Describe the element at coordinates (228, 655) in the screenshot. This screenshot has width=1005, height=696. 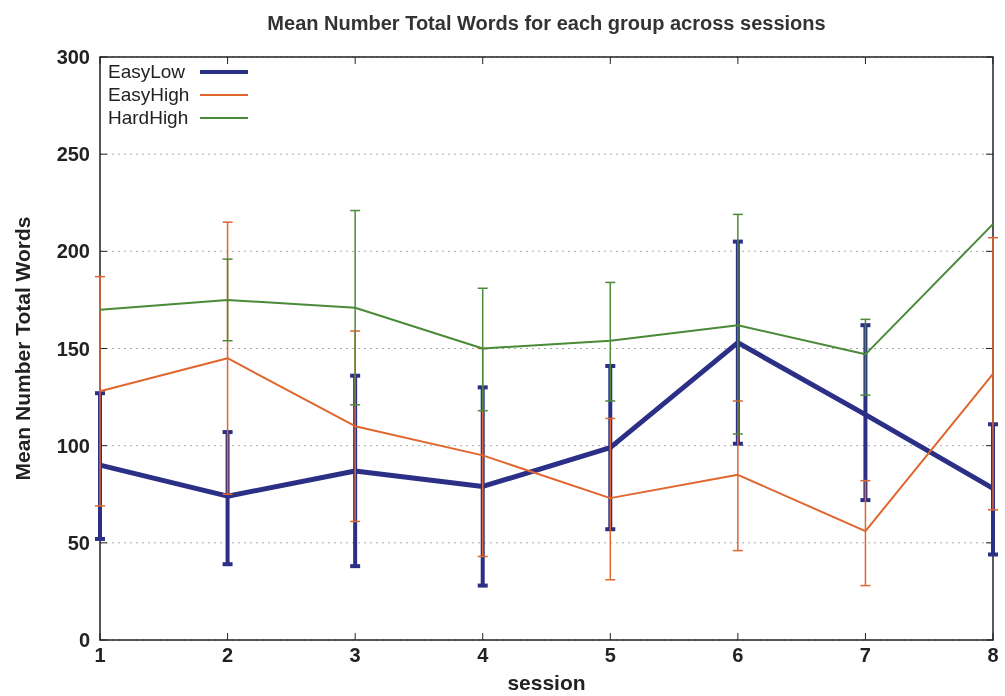
I see `x-tick-label: 2` at that location.